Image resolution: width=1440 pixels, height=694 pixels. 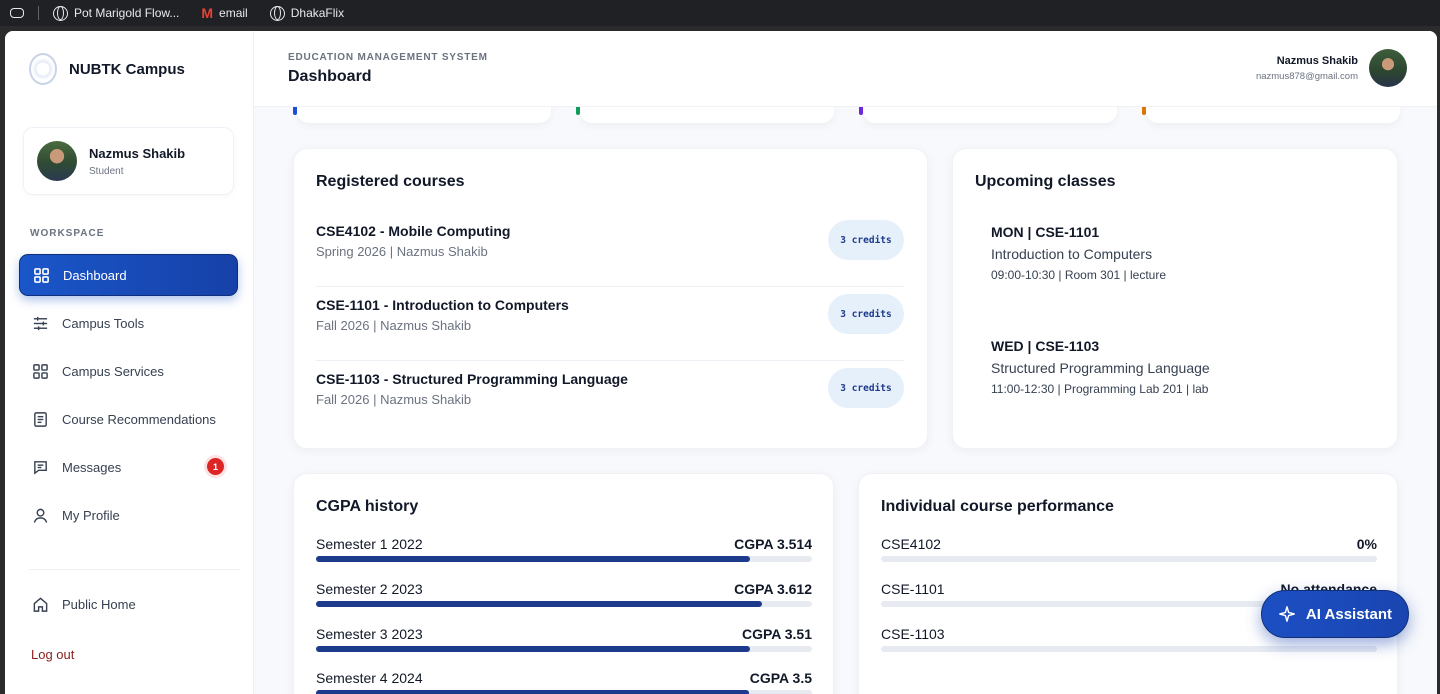 I want to click on semester-label: Semester 1 2022, so click(x=369, y=544).